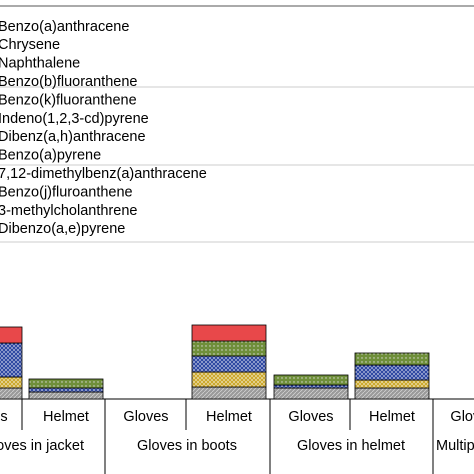 Image resolution: width=474 pixels, height=474 pixels. I want to click on legend-label: Benzo(b)fluoranthene, so click(68, 82).